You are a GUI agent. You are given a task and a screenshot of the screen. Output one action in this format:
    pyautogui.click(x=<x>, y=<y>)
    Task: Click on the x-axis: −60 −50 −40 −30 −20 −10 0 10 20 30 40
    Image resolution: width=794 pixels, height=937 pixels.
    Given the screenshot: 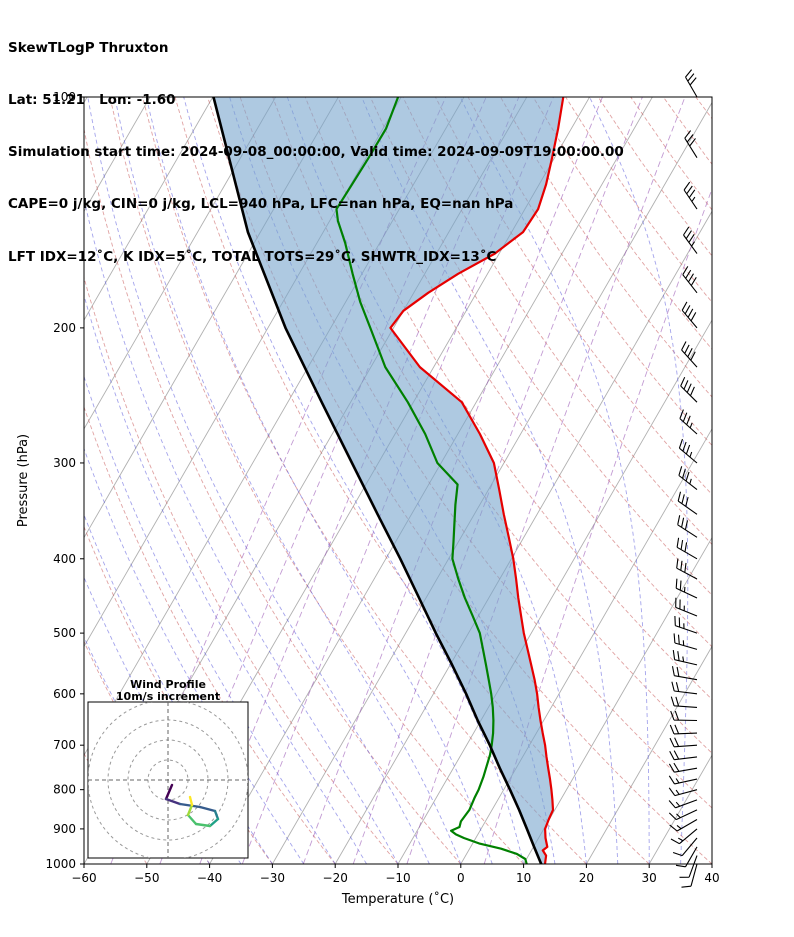 What is the action you would take?
    pyautogui.click(x=395, y=874)
    